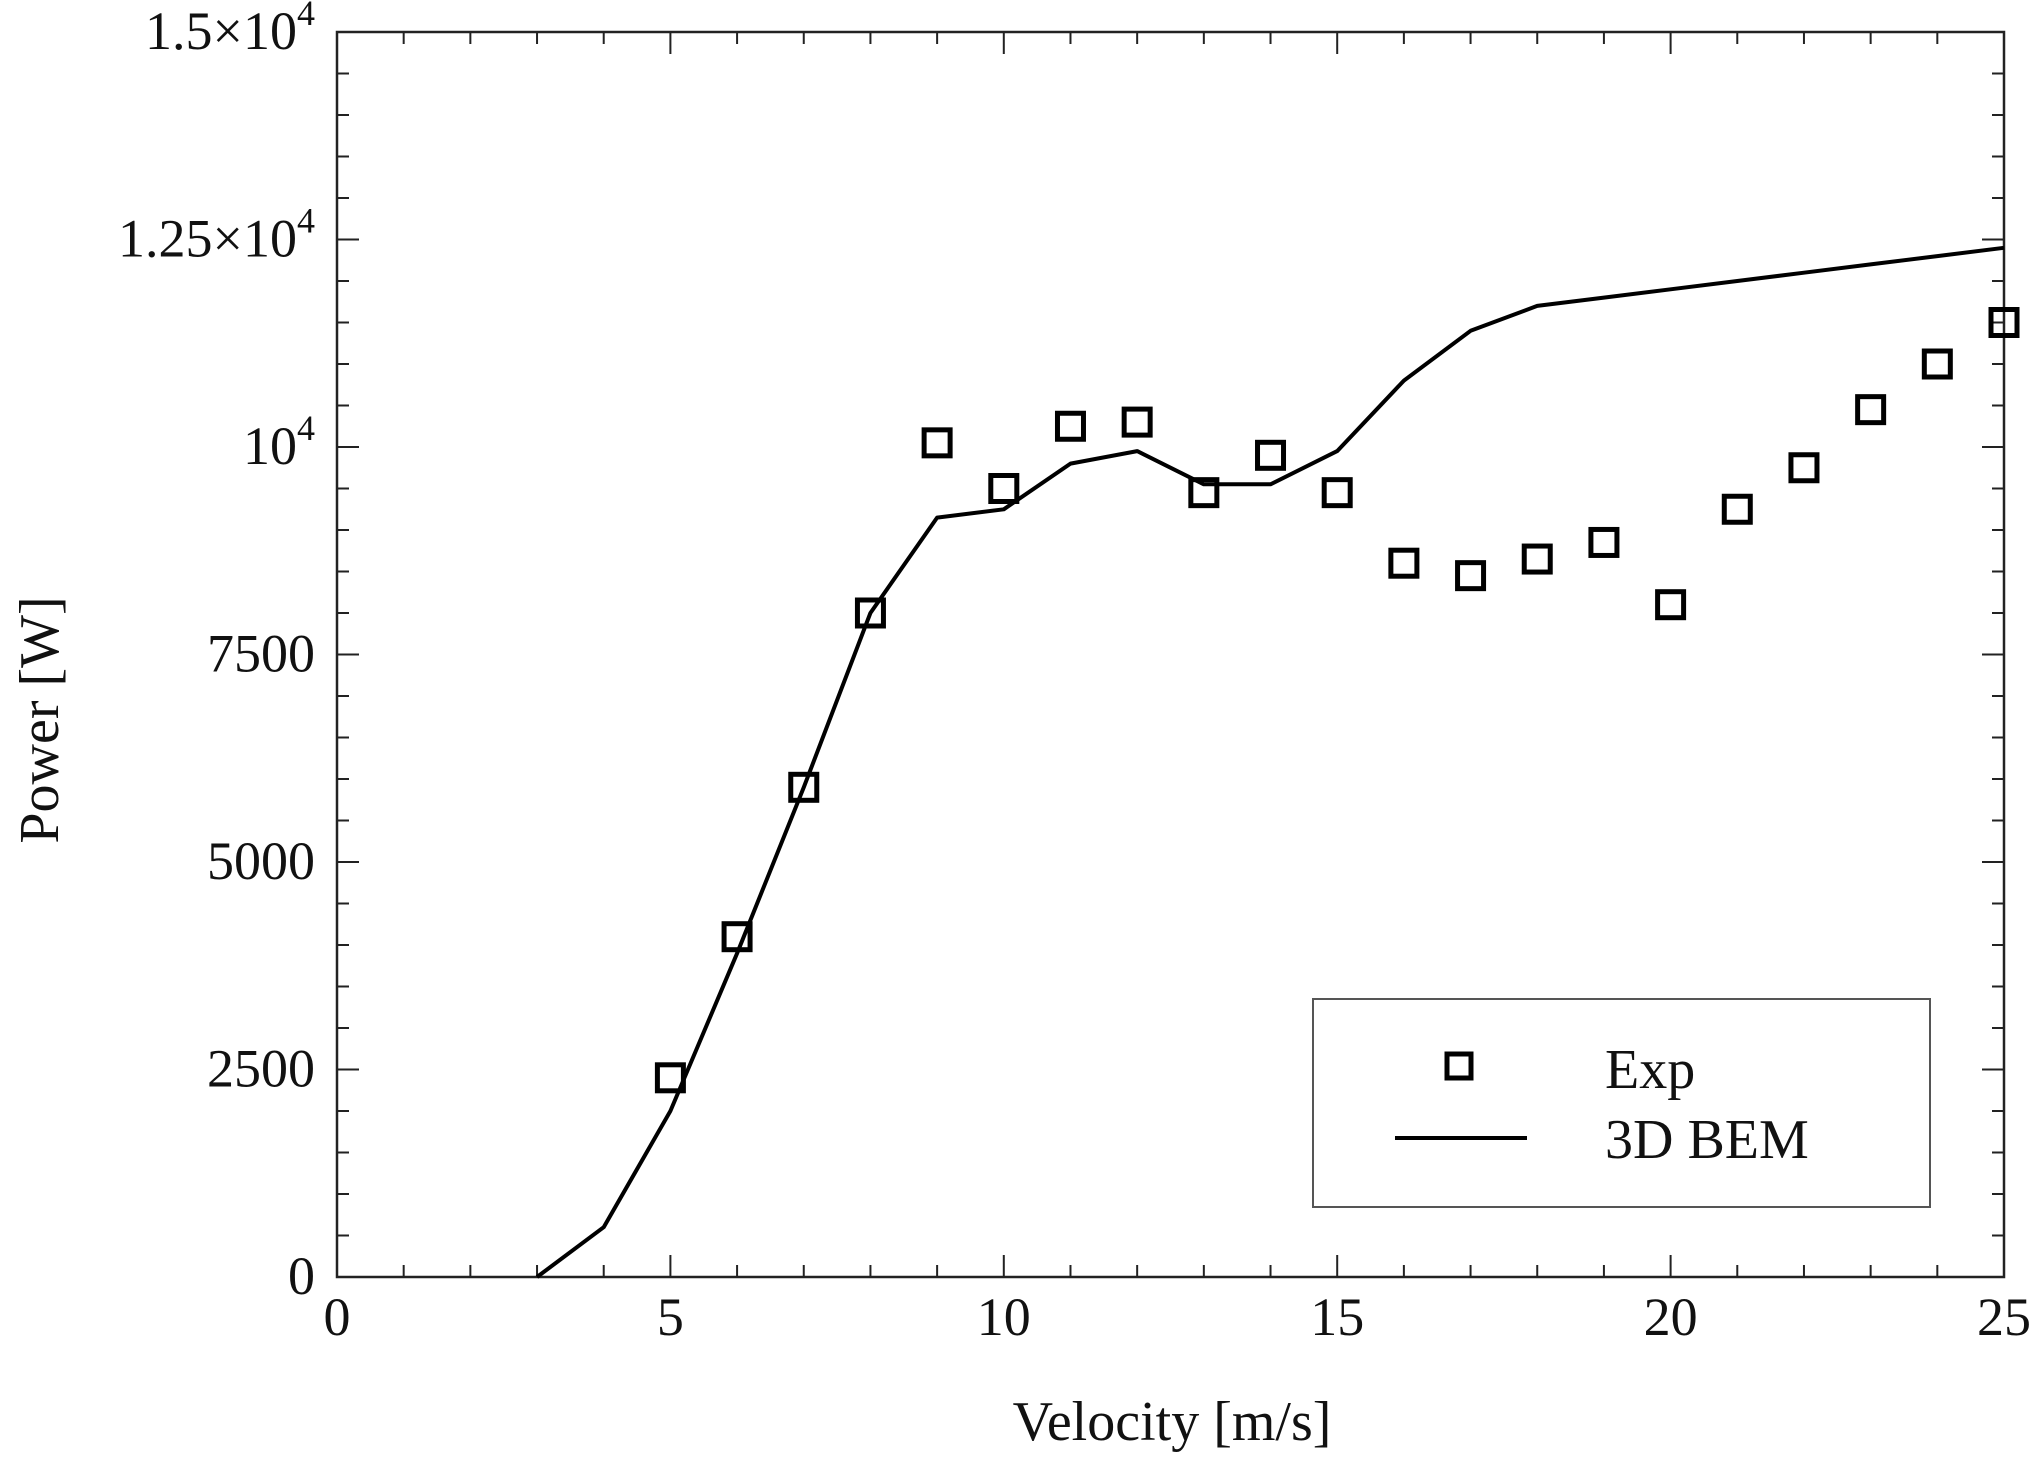 The width and height of the screenshot is (2041, 1463). I want to click on y-tick-label: 1.25×10⁴, so click(216, 235).